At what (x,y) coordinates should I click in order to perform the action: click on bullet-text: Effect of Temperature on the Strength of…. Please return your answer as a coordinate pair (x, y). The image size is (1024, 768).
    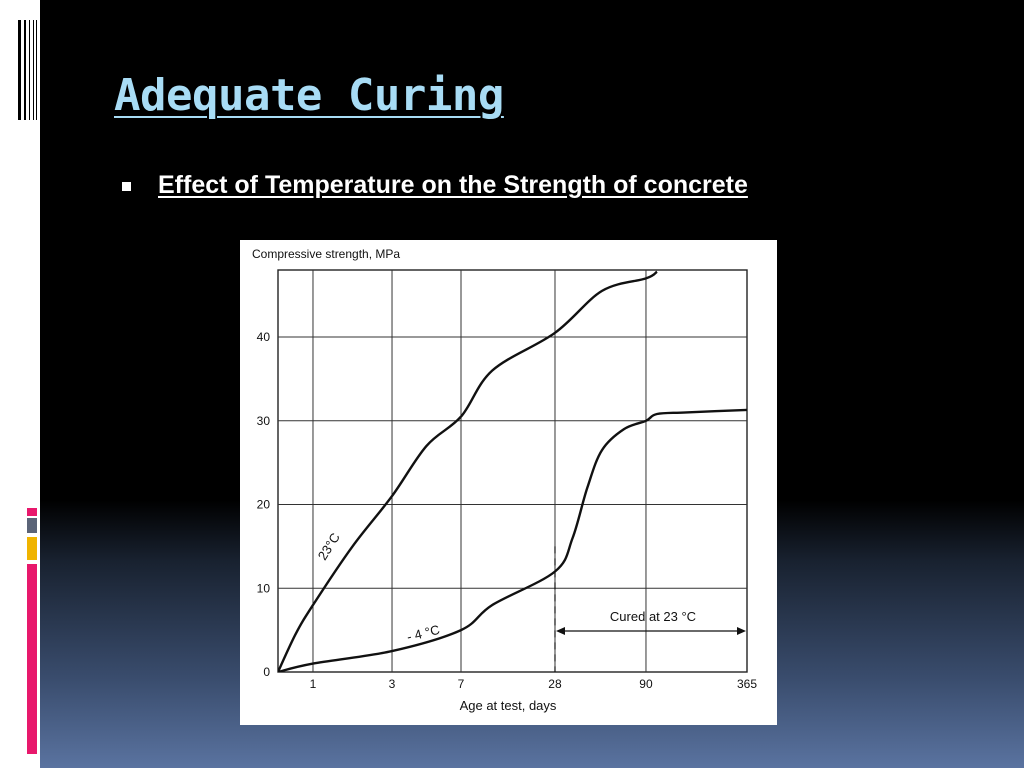
    Looking at the image, I should click on (453, 185).